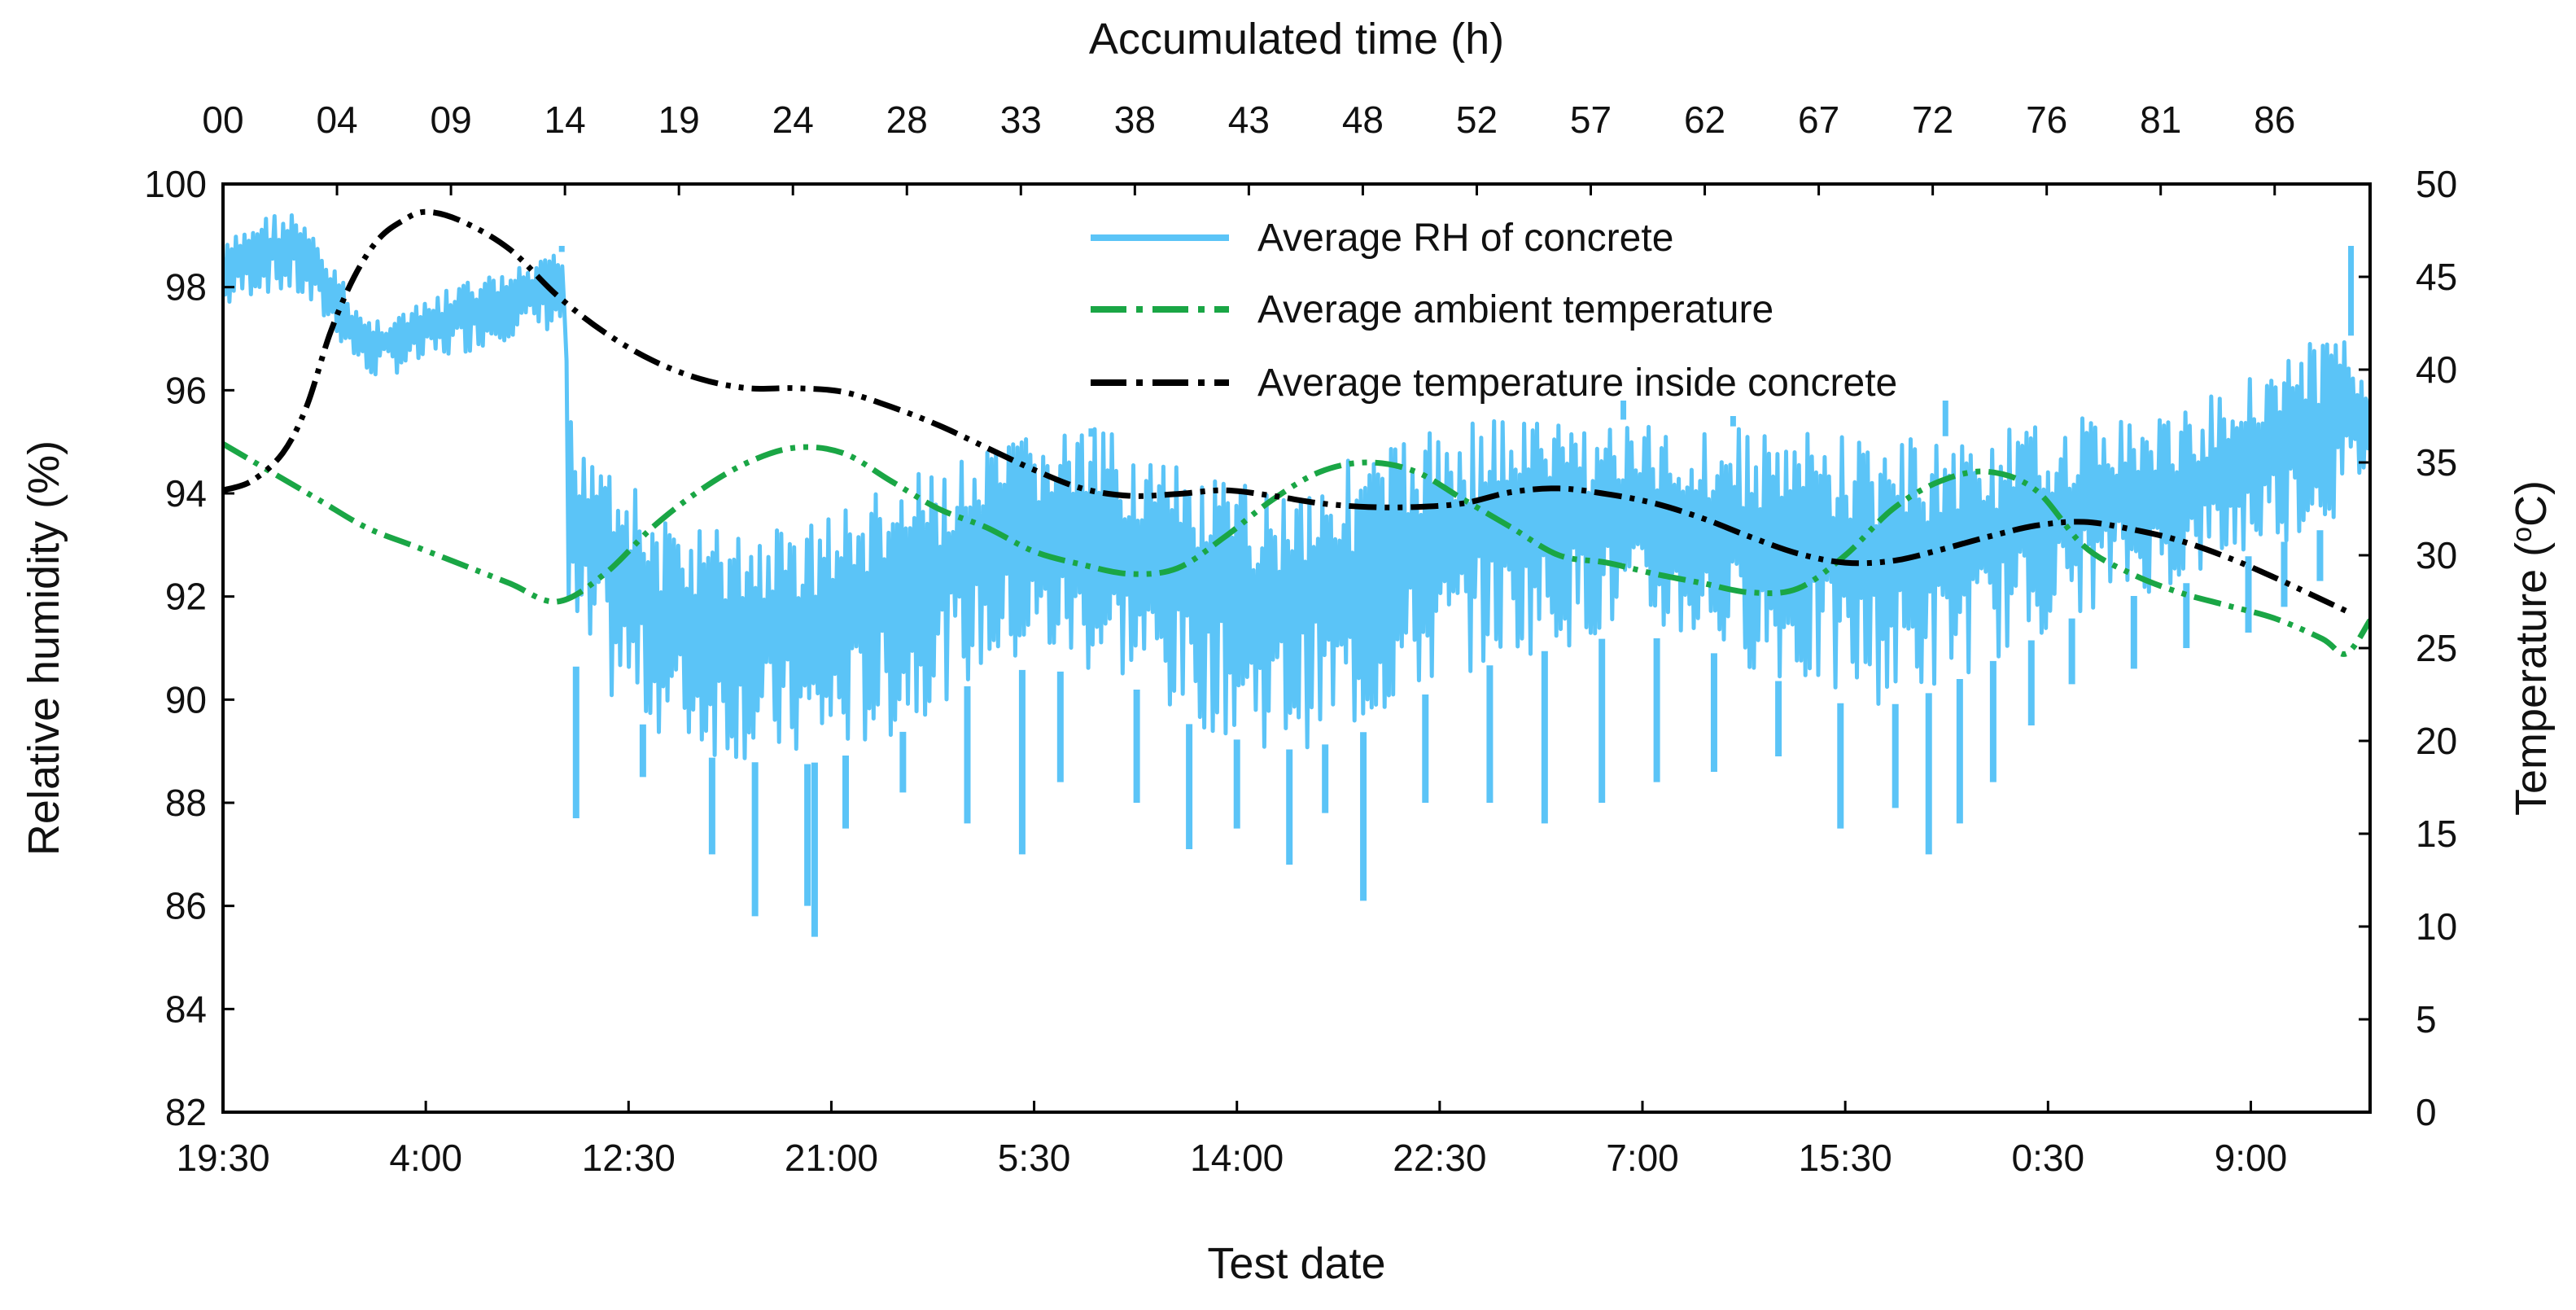  Describe the element at coordinates (1591, 120) in the screenshot. I see `top-tick-label: 57` at that location.